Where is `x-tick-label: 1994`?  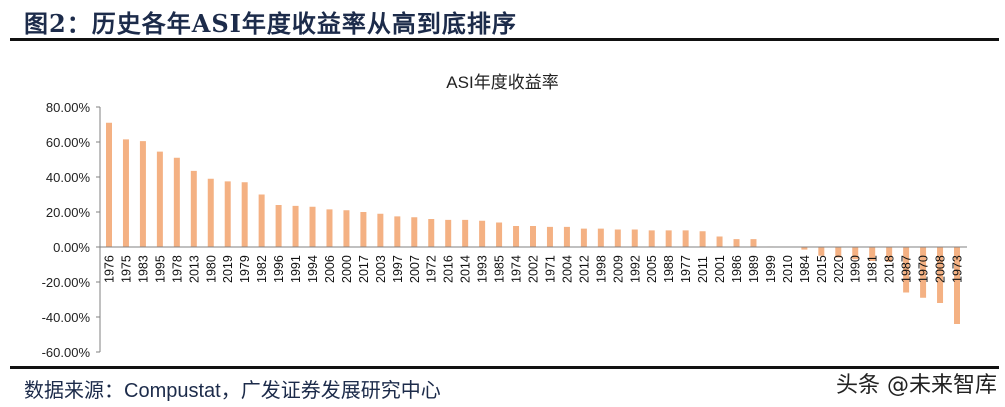
x-tick-label: 1994 is located at coordinates (313, 269).